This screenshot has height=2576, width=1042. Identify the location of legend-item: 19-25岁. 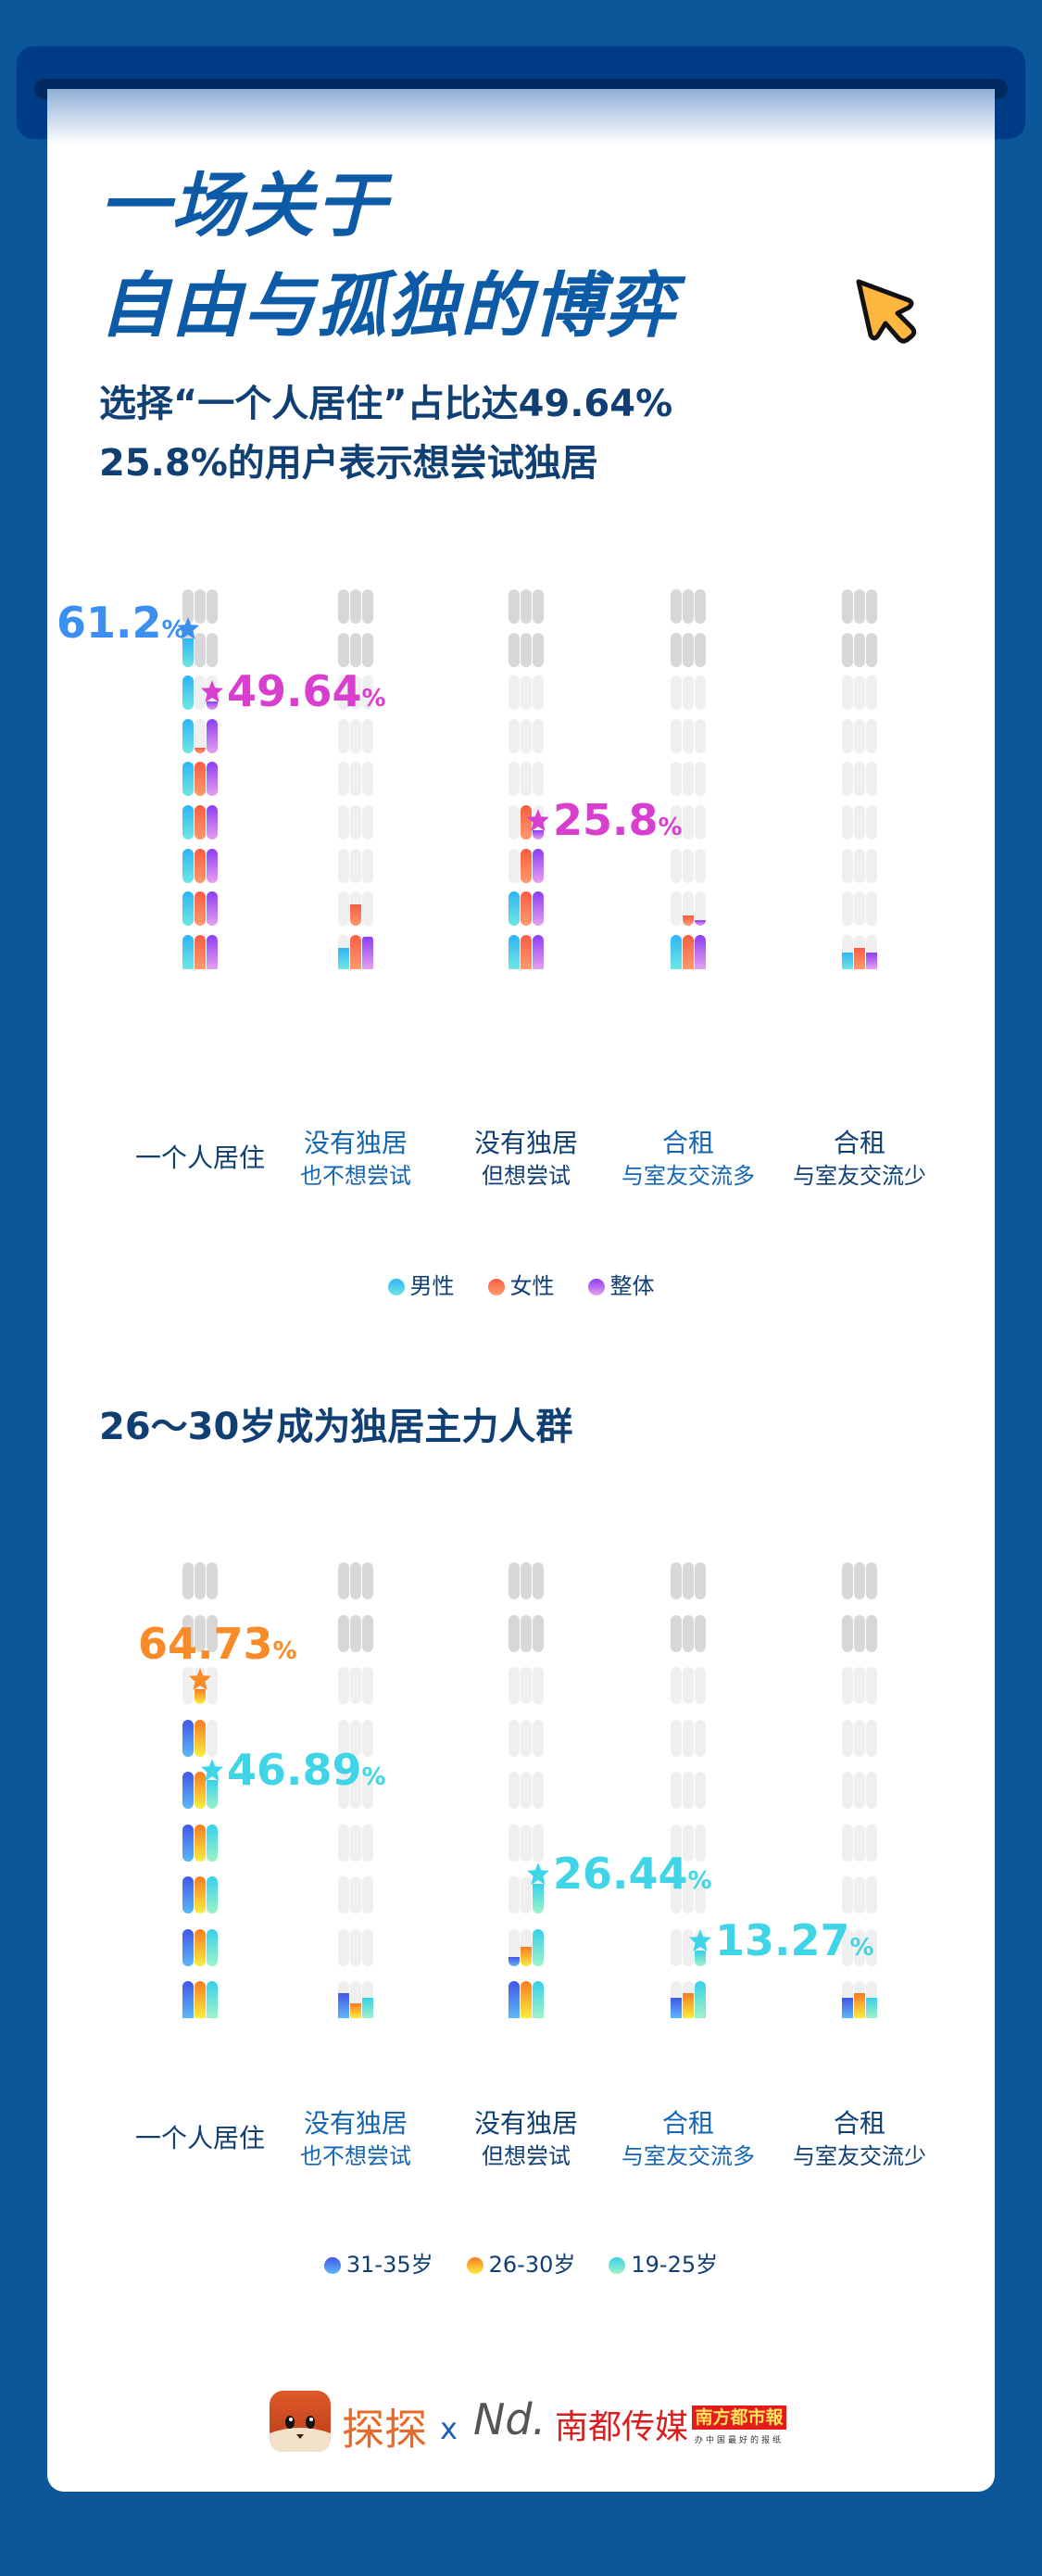
(663, 2263).